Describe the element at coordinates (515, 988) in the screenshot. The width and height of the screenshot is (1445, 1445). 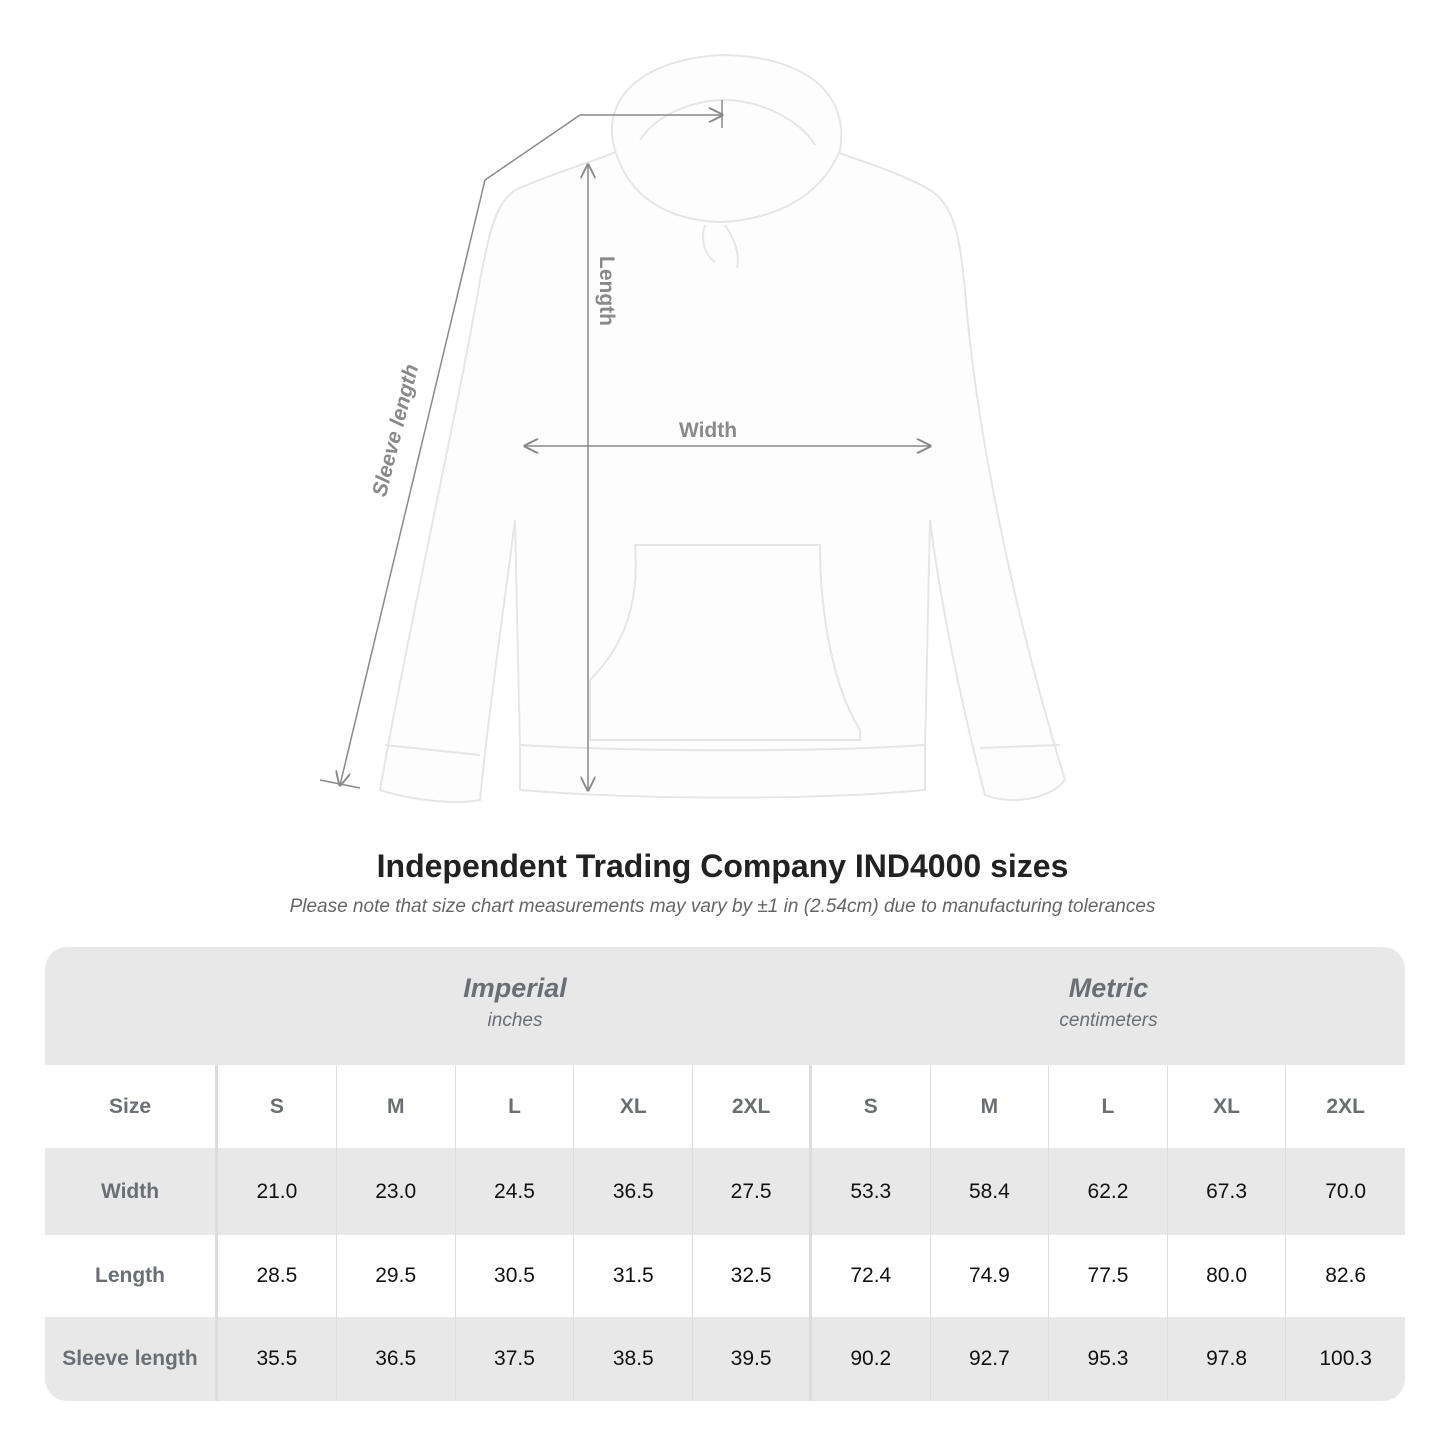
I see `imperial-title: Imperial` at that location.